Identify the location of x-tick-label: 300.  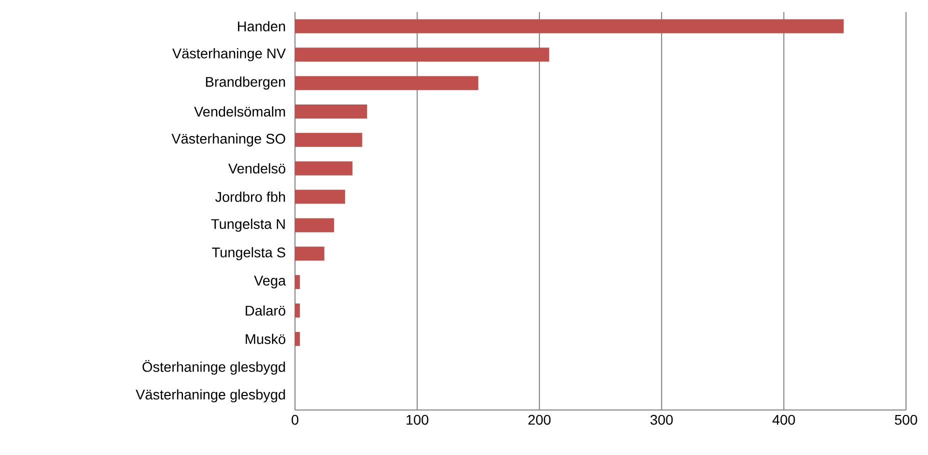
(661, 419).